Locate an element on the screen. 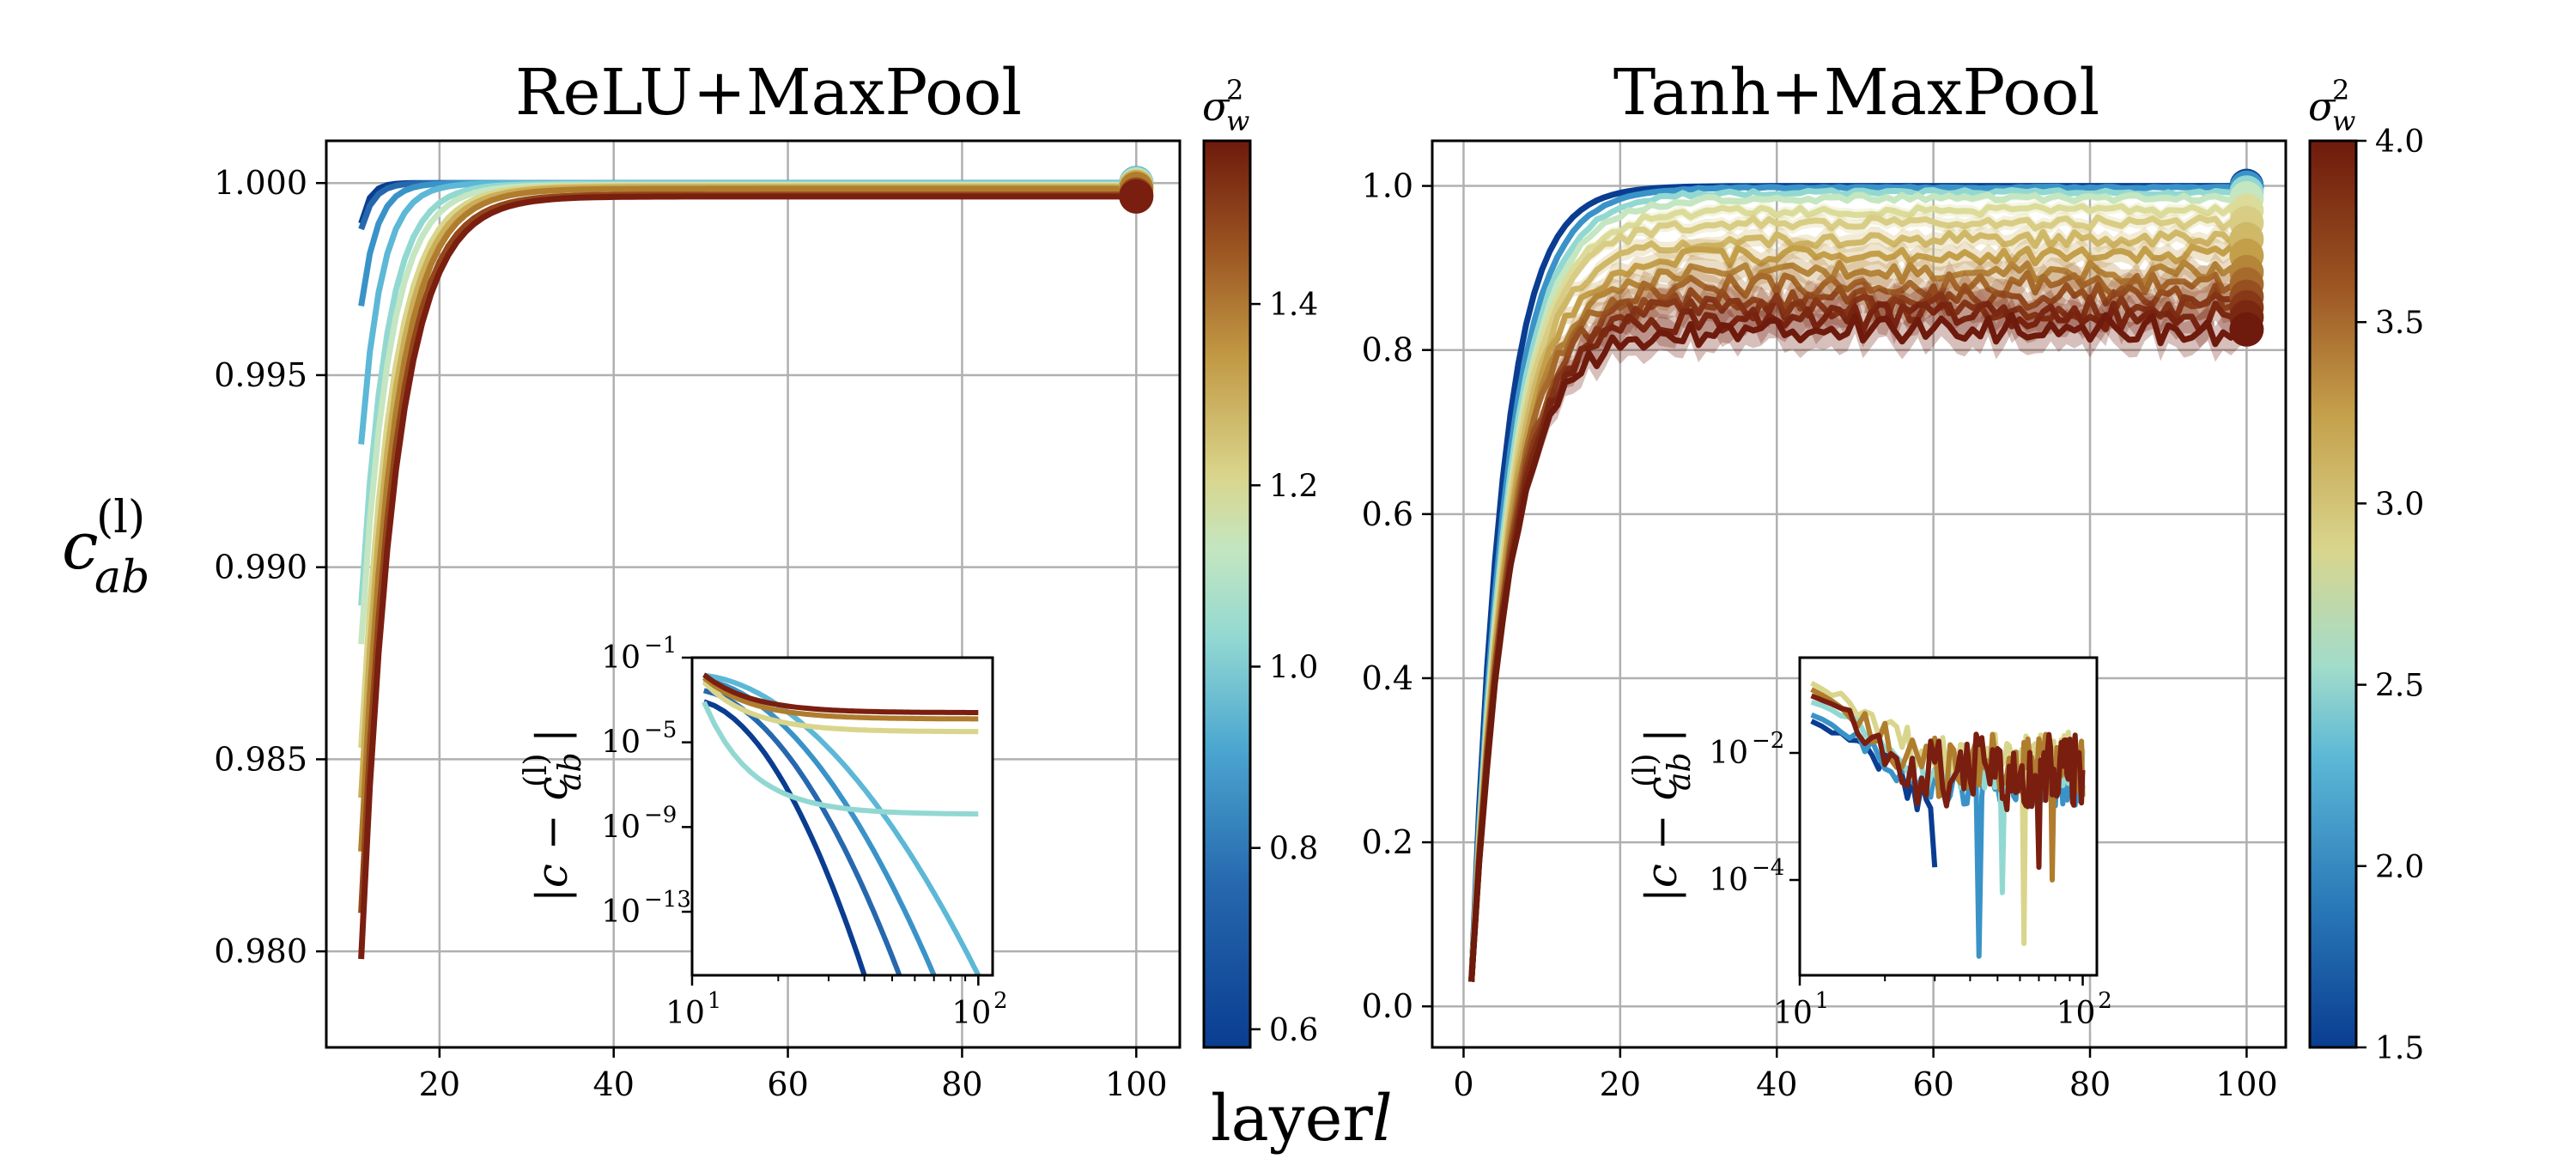 This screenshot has height=1159, width=2576. tanh-inset-series is located at coordinates (1948, 819).